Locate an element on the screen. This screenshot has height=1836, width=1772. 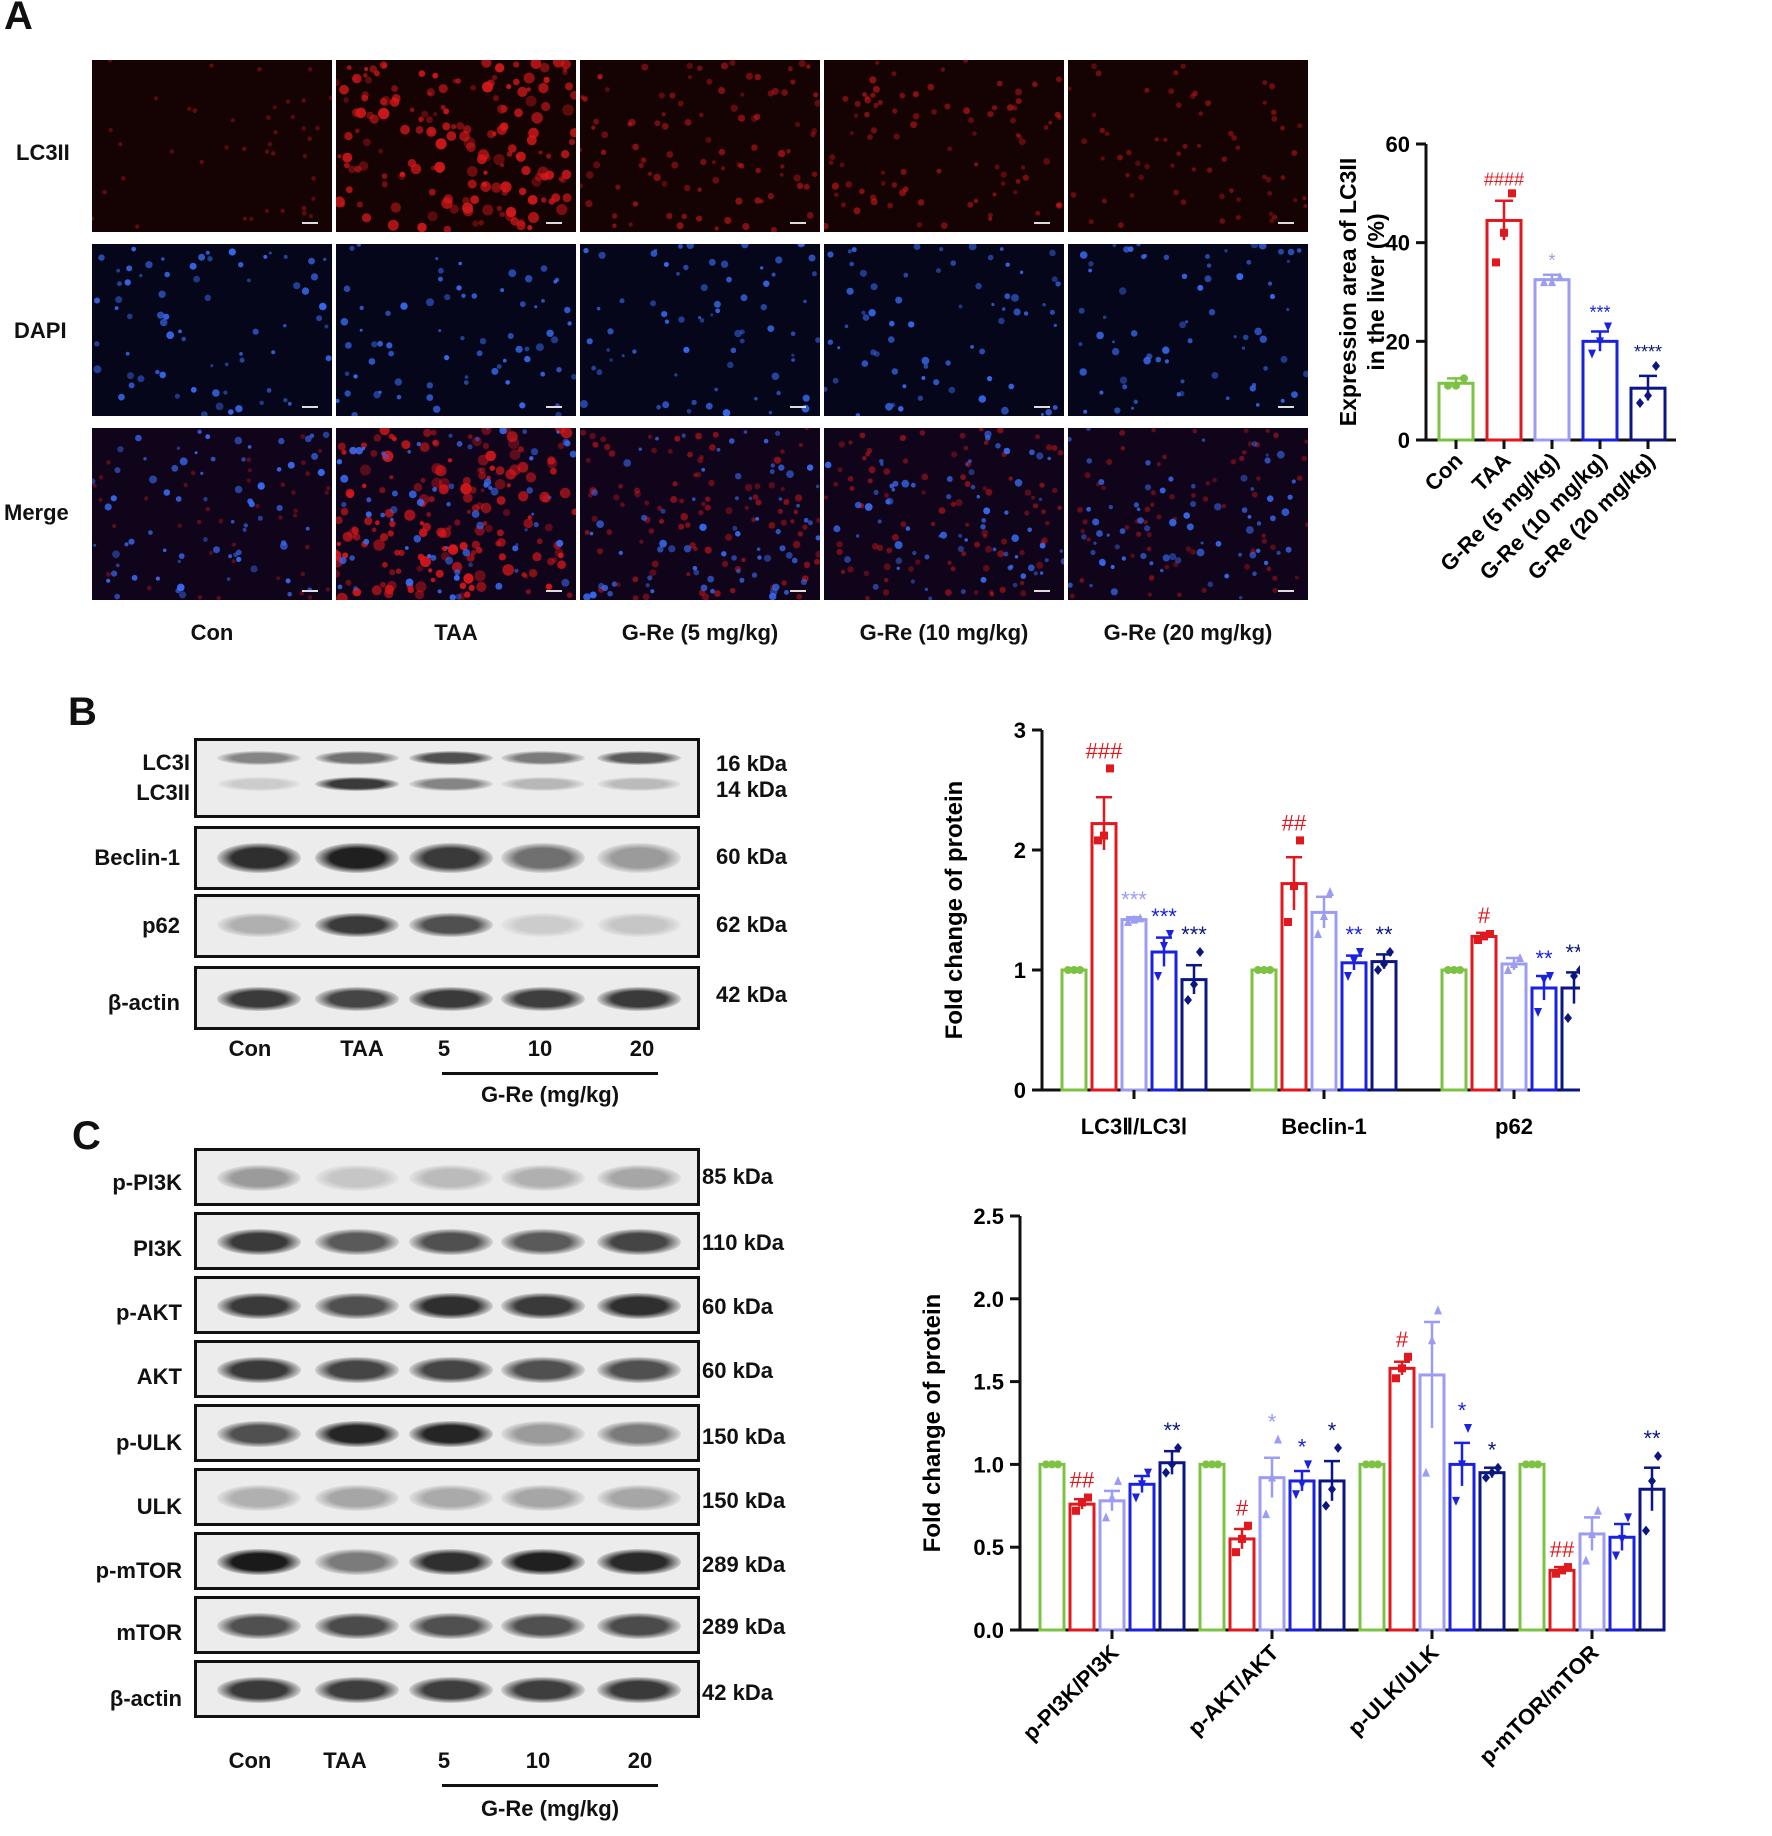
kda-ULK: 150 kDa is located at coordinates (744, 1500).